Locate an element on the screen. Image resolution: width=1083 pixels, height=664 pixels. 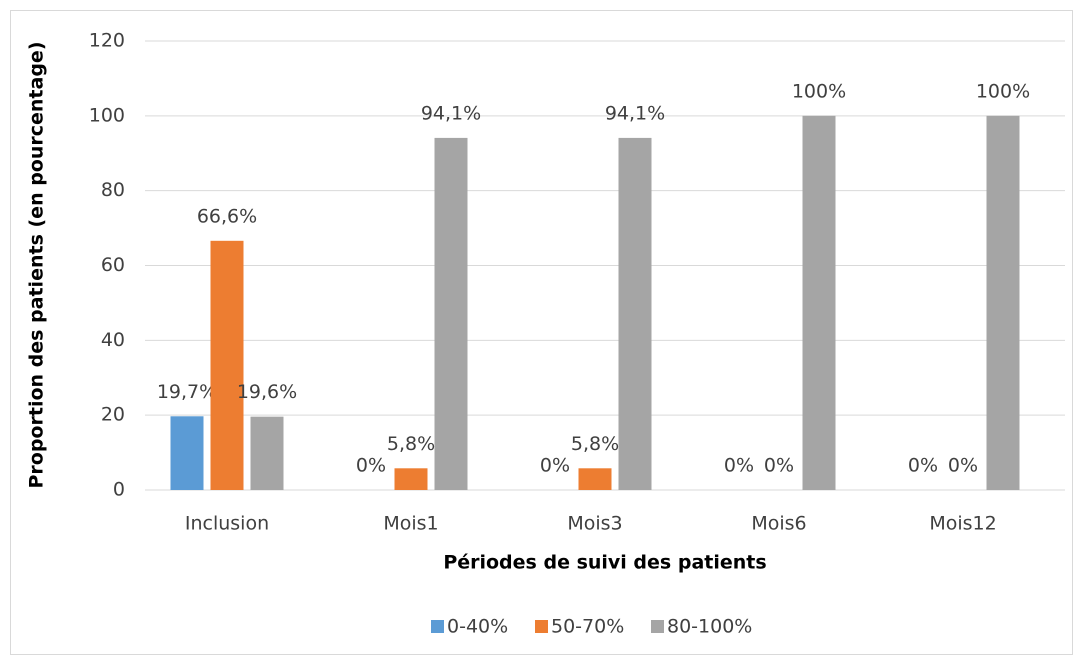
x-axis-title: Périodes de suivi des patients is located at coordinates (604, 563).